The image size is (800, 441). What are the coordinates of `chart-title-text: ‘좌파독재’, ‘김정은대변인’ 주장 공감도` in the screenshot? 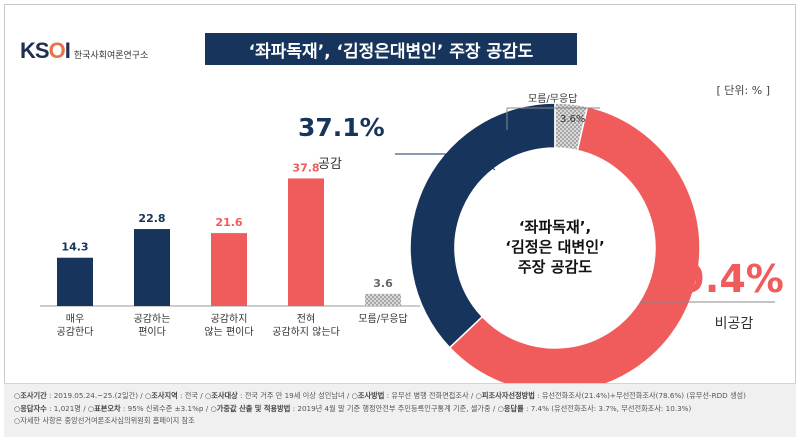 It's located at (391, 51).